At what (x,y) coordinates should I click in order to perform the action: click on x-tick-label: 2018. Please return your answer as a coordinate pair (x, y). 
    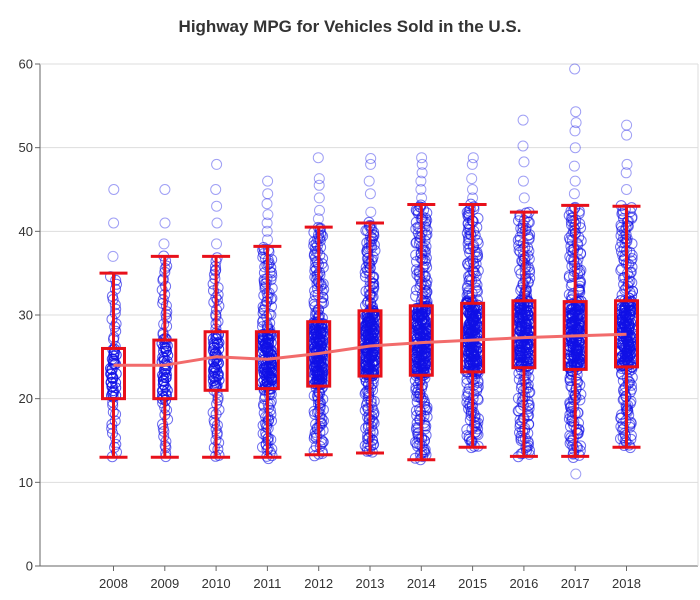
    Looking at the image, I should click on (626, 583).